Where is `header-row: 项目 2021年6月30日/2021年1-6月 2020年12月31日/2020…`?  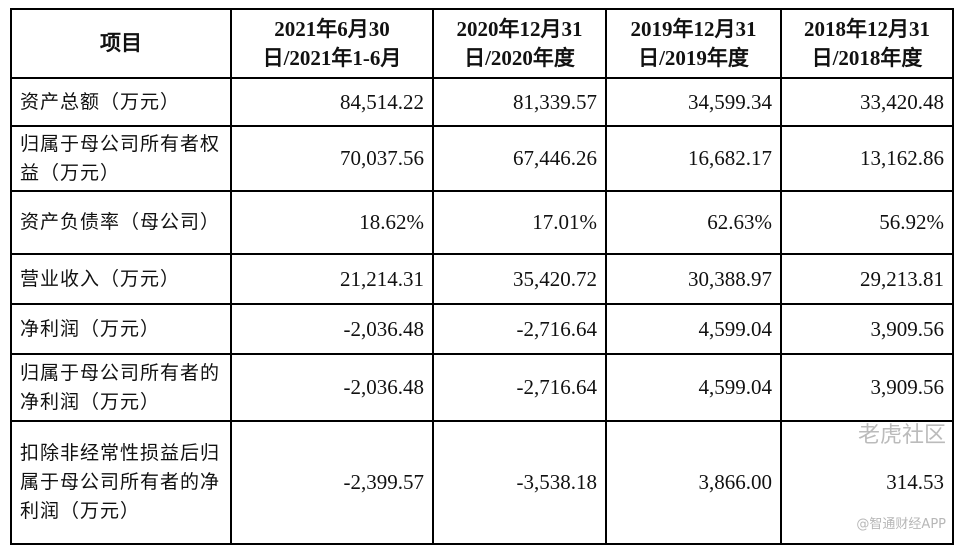 header-row: 项目 2021年6月30日/2021年1-6月 2020年12月31日/2020… is located at coordinates (482, 43).